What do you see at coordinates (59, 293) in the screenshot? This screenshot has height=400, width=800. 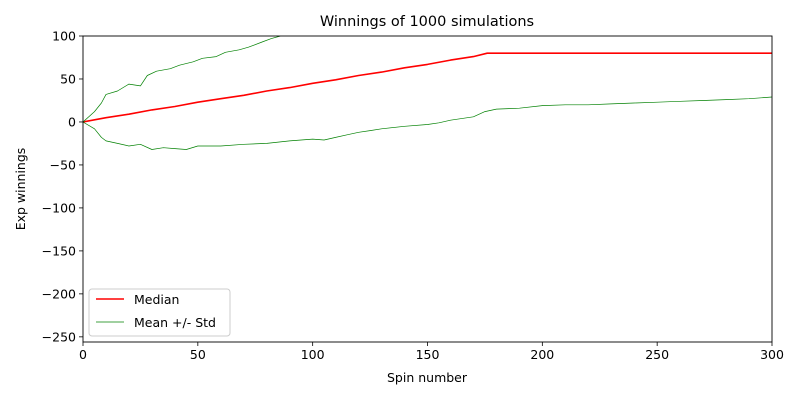 I see `y-tick-label: −200` at bounding box center [59, 293].